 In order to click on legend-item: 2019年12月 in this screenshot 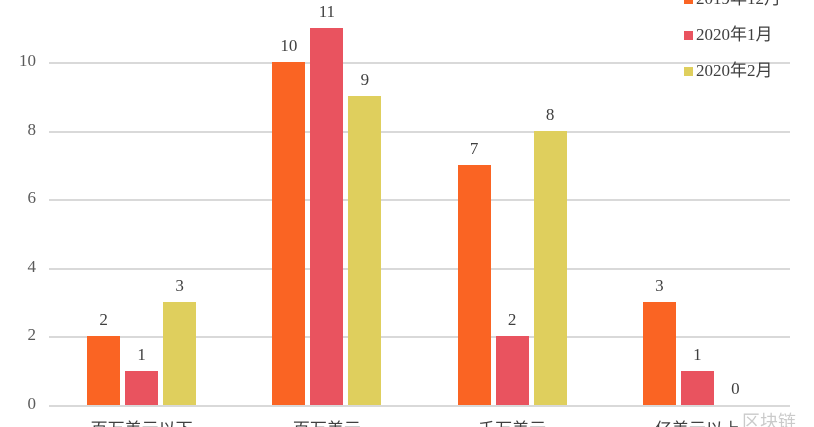, I will do `click(732, 4)`.